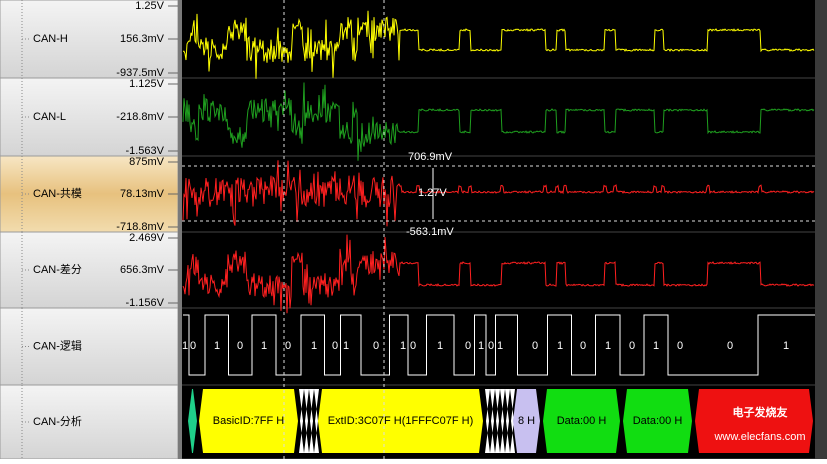 The width and height of the screenshot is (827, 464). What do you see at coordinates (430, 232) in the screenshot?
I see `cursor-lower: -563.1mV` at bounding box center [430, 232].